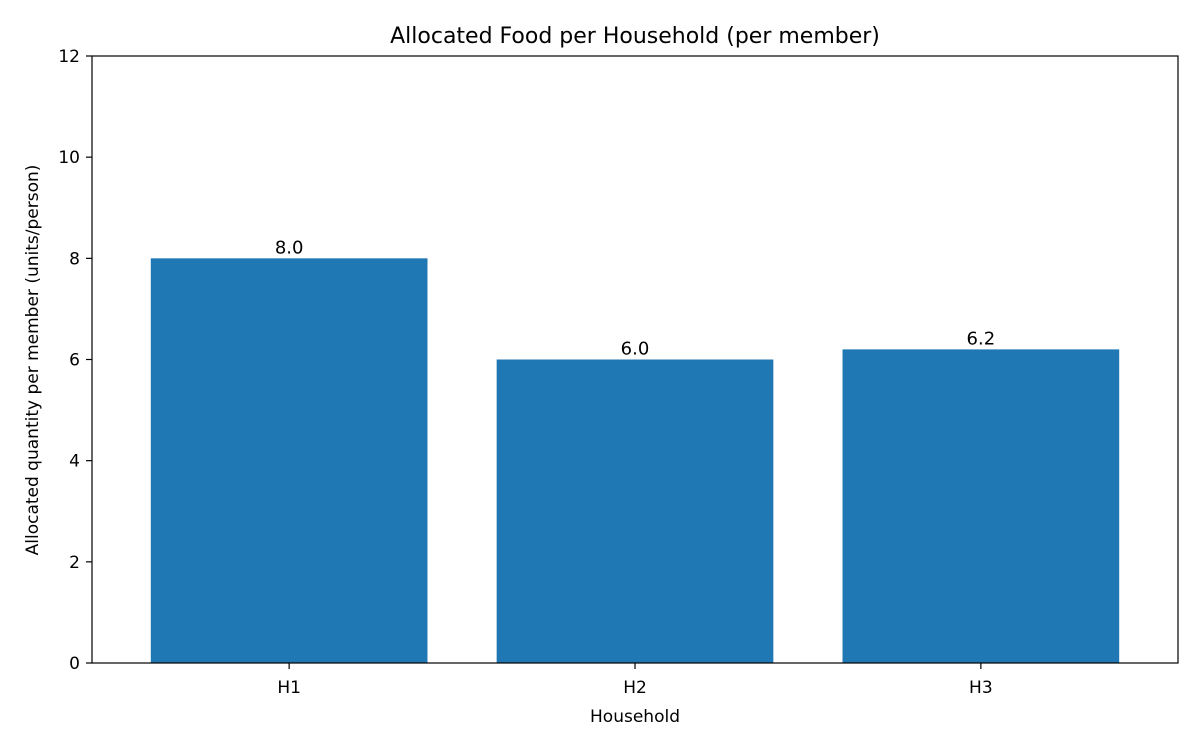  I want to click on x-tick-label: H1, so click(289, 688).